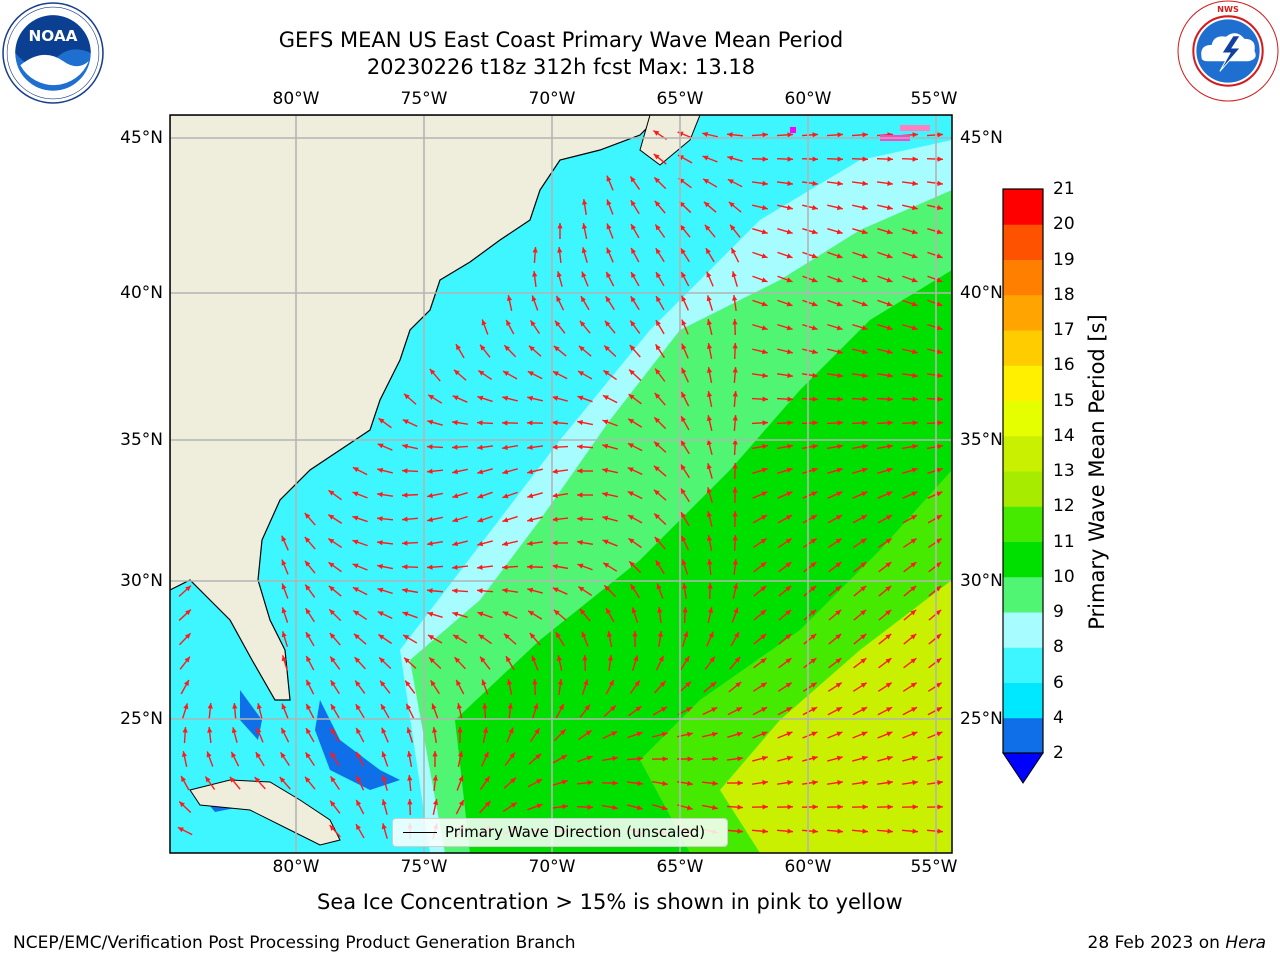 The width and height of the screenshot is (1280, 960). Describe the element at coordinates (1023, 768) in the screenshot. I see `colorbar-under-arrow` at that location.